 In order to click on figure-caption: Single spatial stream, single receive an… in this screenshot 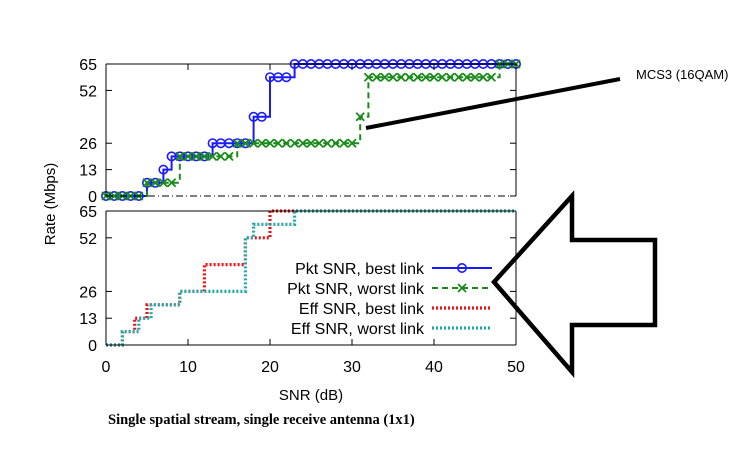, I will do `click(261, 420)`.